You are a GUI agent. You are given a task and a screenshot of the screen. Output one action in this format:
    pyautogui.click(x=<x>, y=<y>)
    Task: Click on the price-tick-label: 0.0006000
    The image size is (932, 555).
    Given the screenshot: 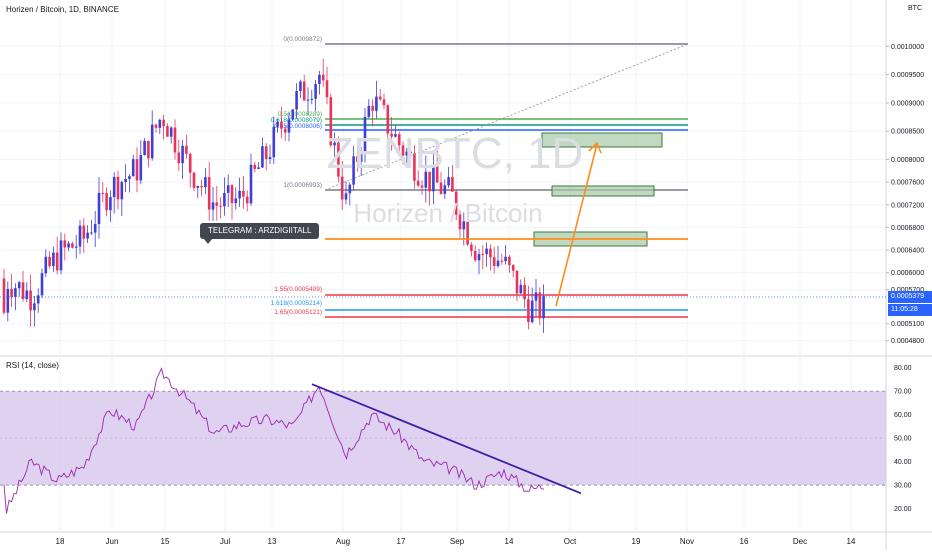 What is the action you would take?
    pyautogui.click(x=907, y=273)
    